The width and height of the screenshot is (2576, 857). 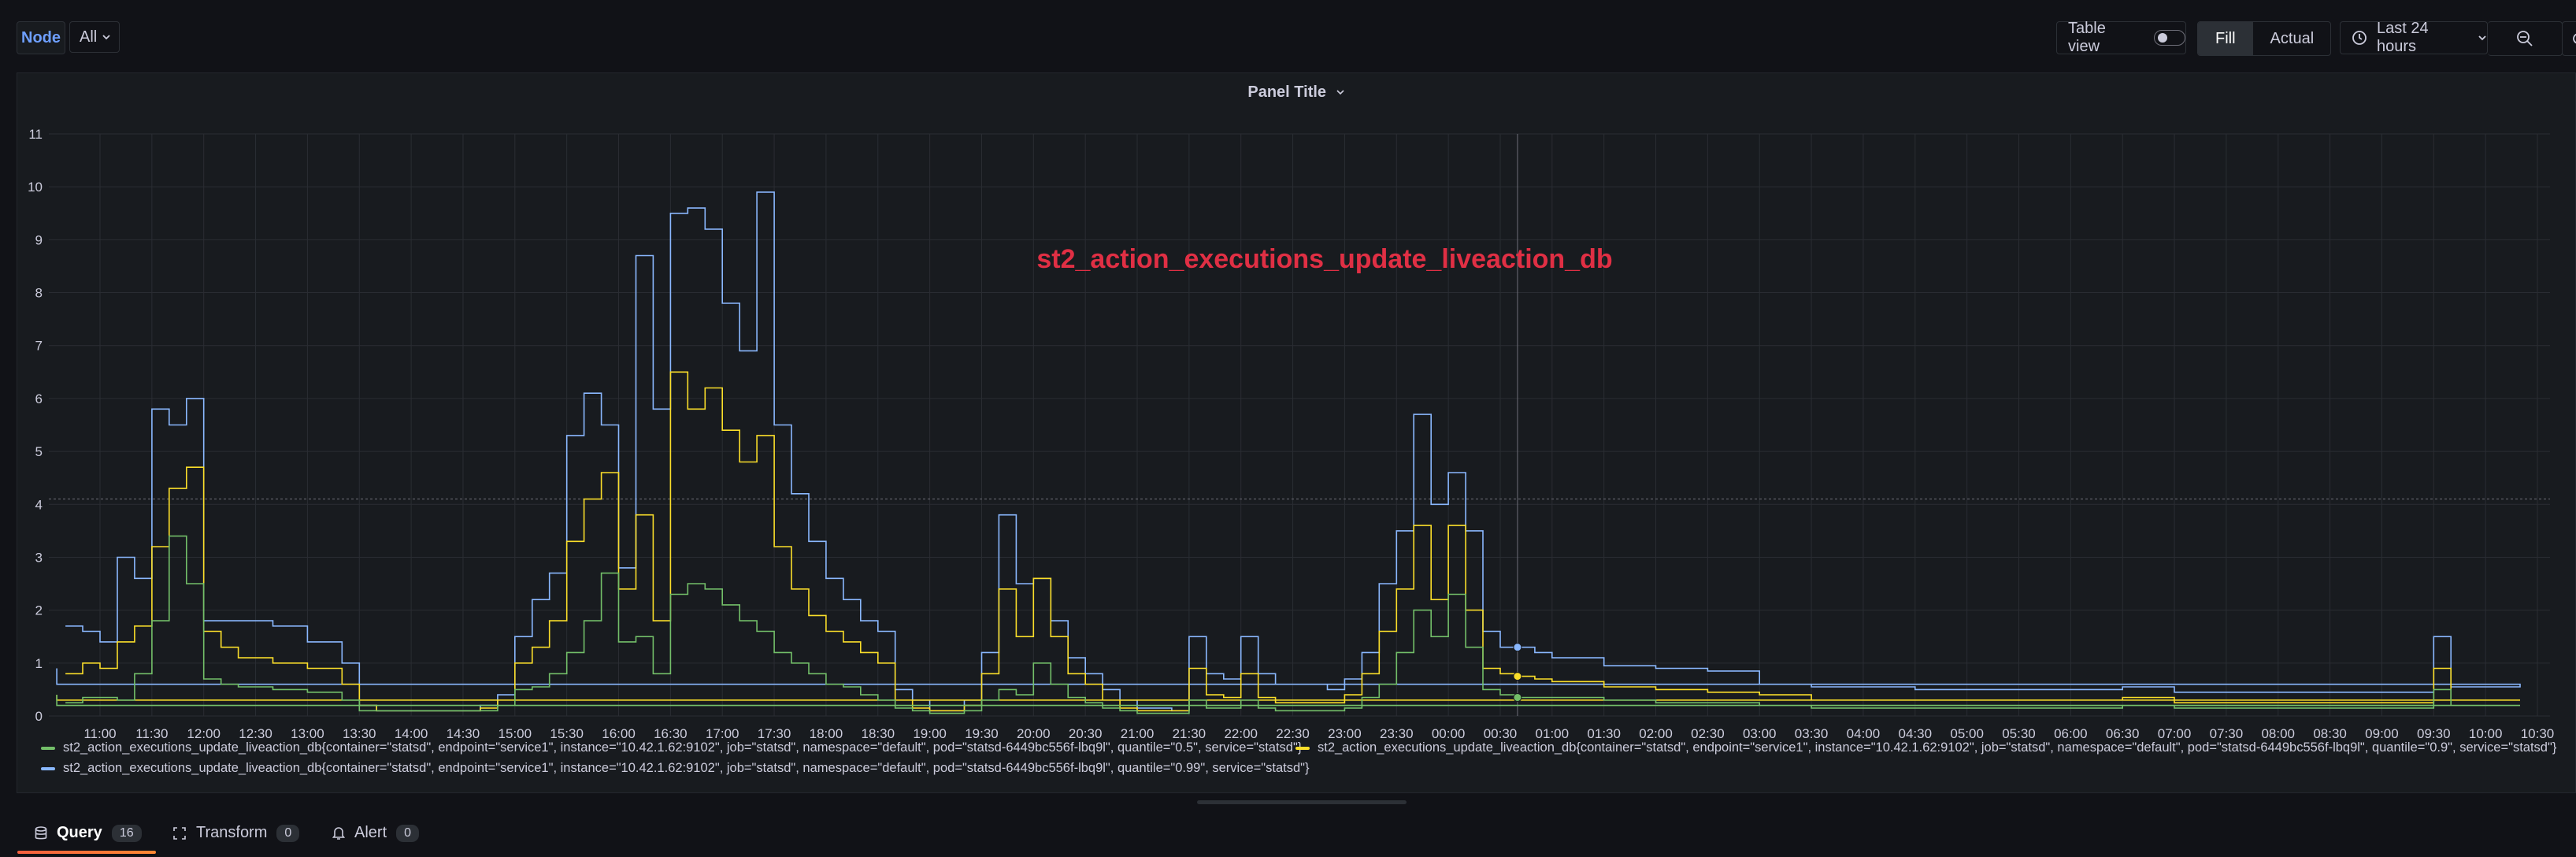 I want to click on zoom-out-icon, so click(x=2524, y=38).